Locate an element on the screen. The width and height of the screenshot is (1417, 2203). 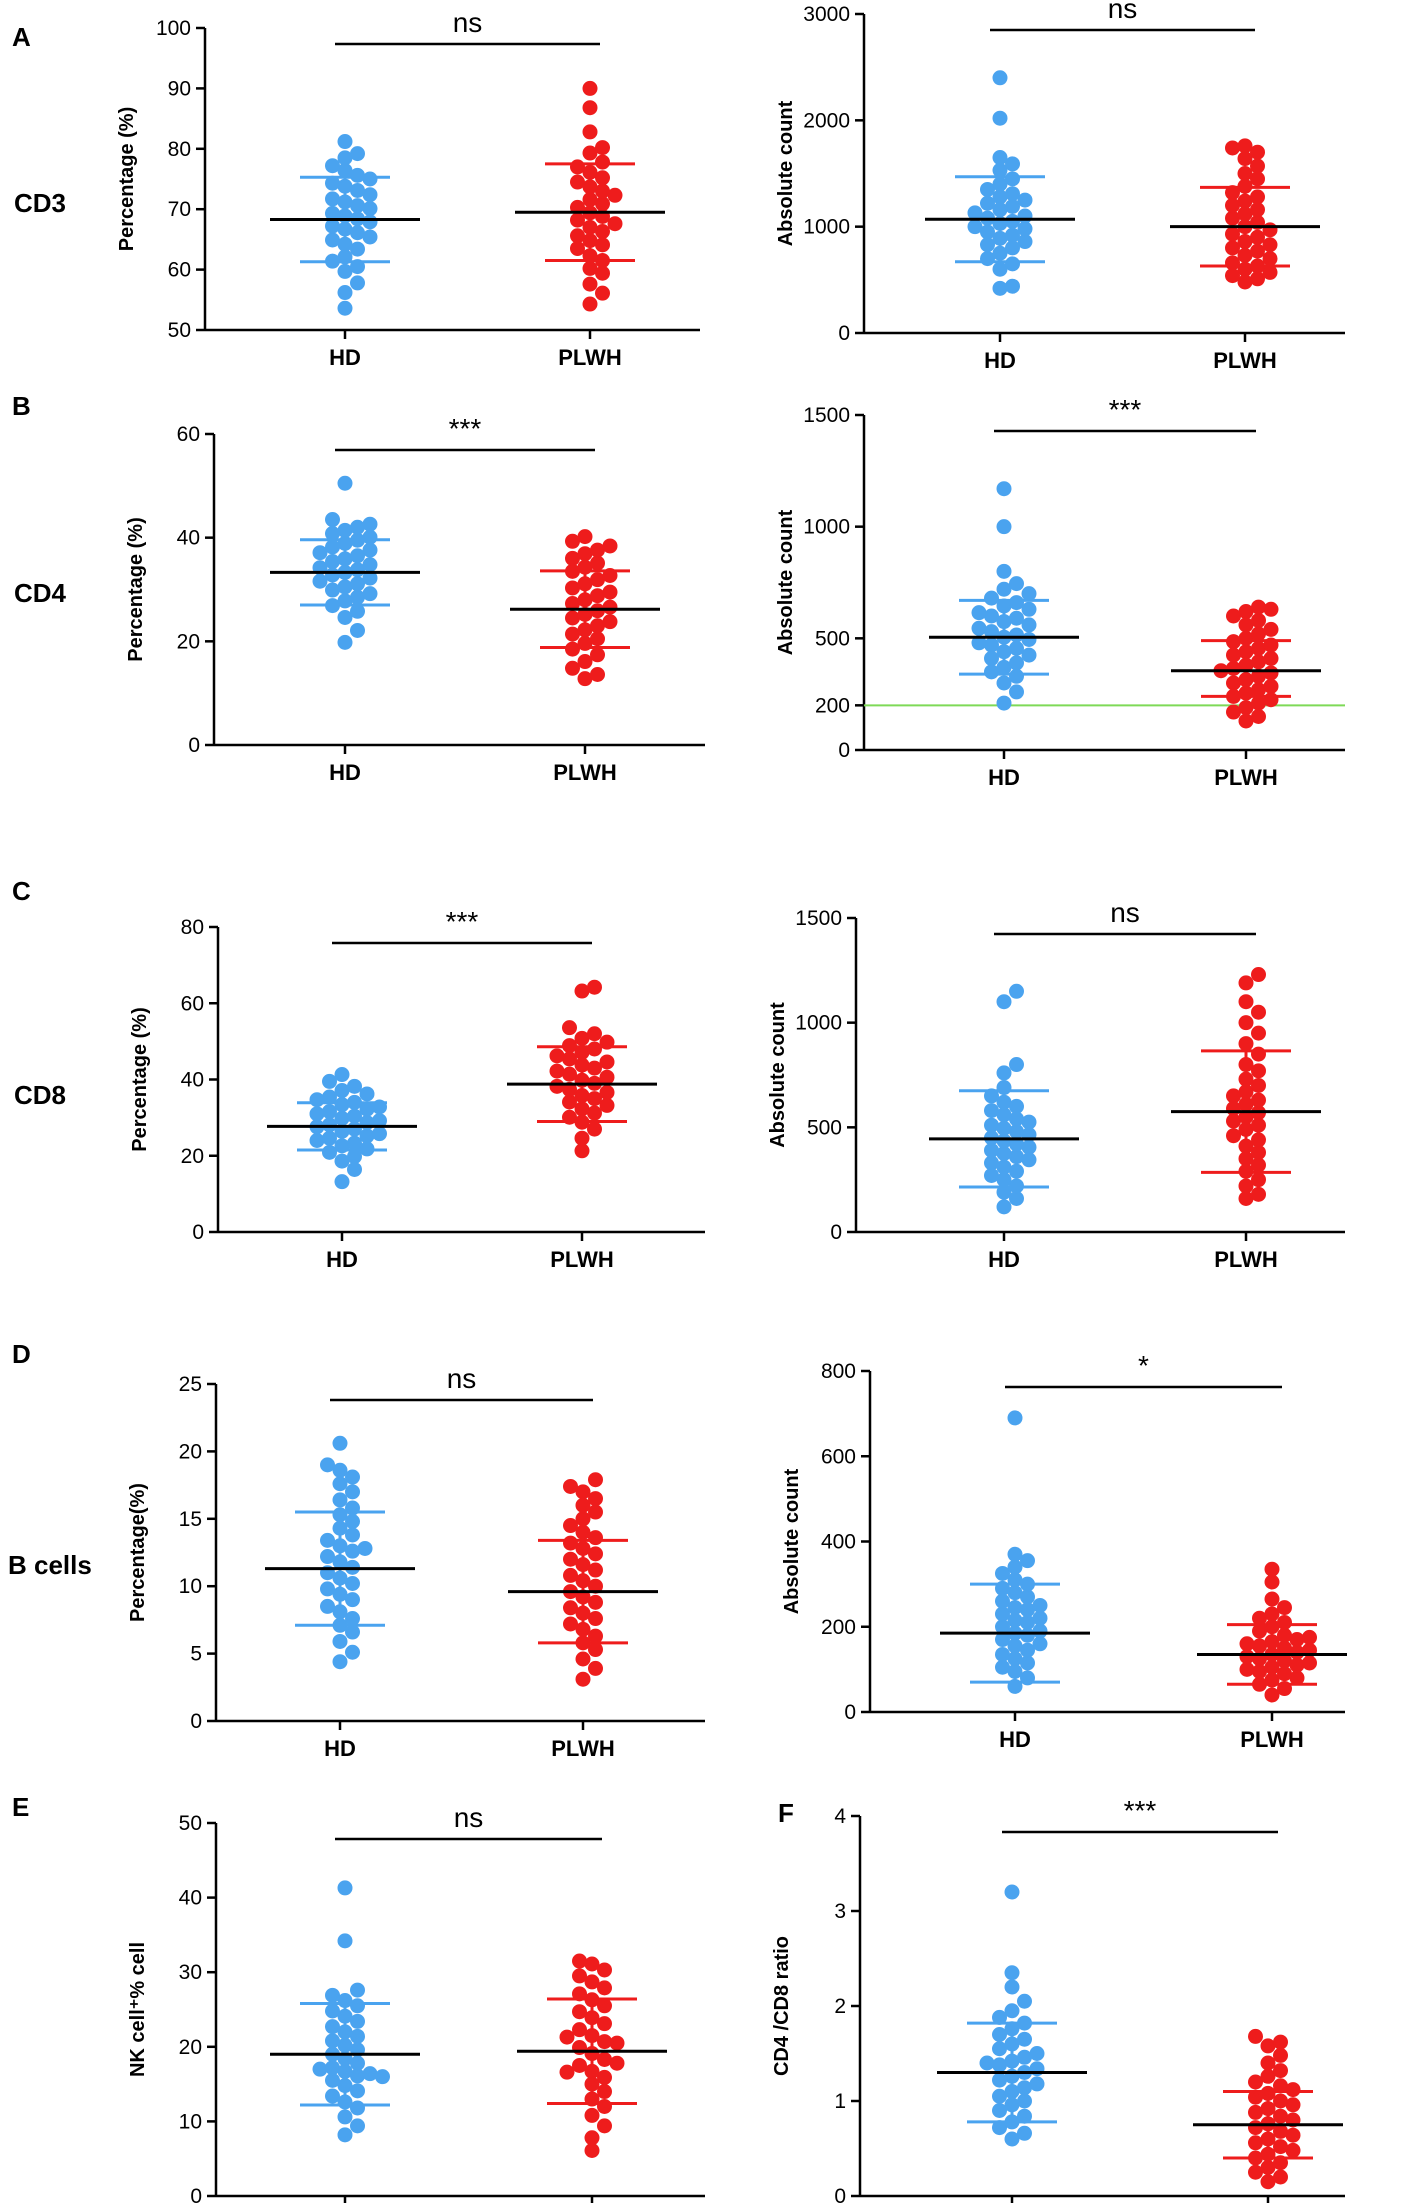
y-tick-label: 4 is located at coordinates (840, 1816).